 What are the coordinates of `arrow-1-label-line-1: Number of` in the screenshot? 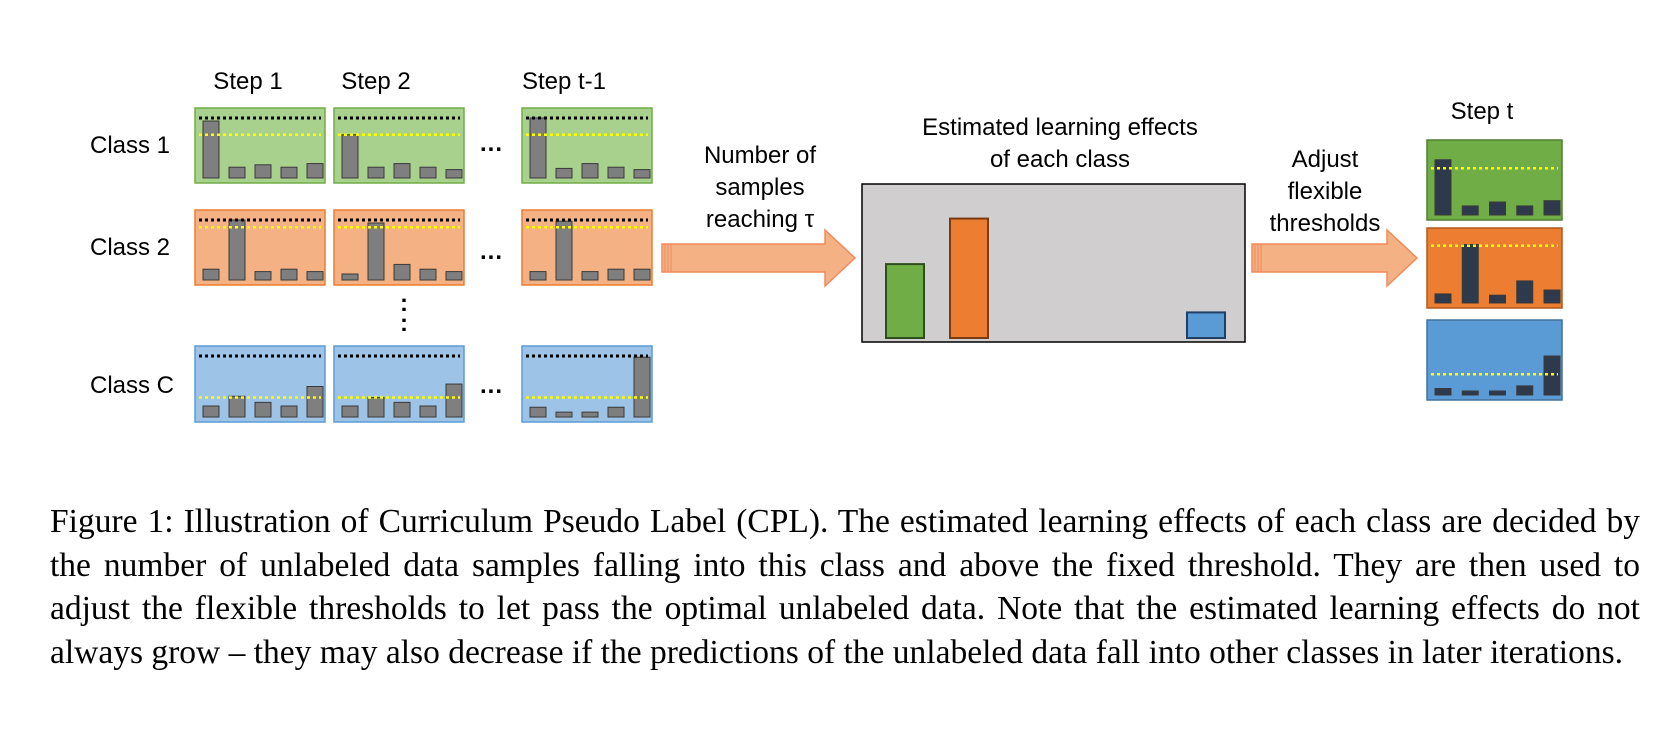 It's located at (760, 155).